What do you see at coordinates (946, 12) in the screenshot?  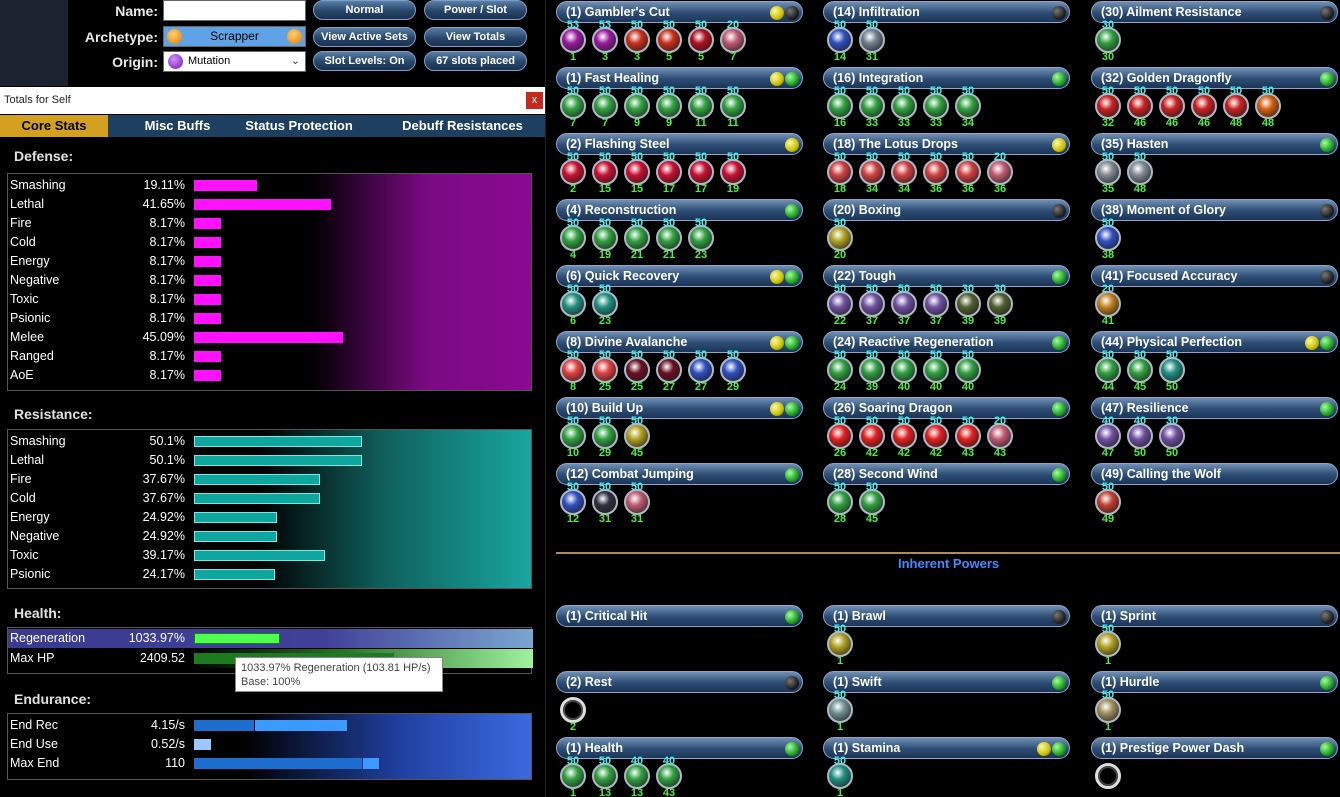 I see `power-entry: (14) Infiltration` at bounding box center [946, 12].